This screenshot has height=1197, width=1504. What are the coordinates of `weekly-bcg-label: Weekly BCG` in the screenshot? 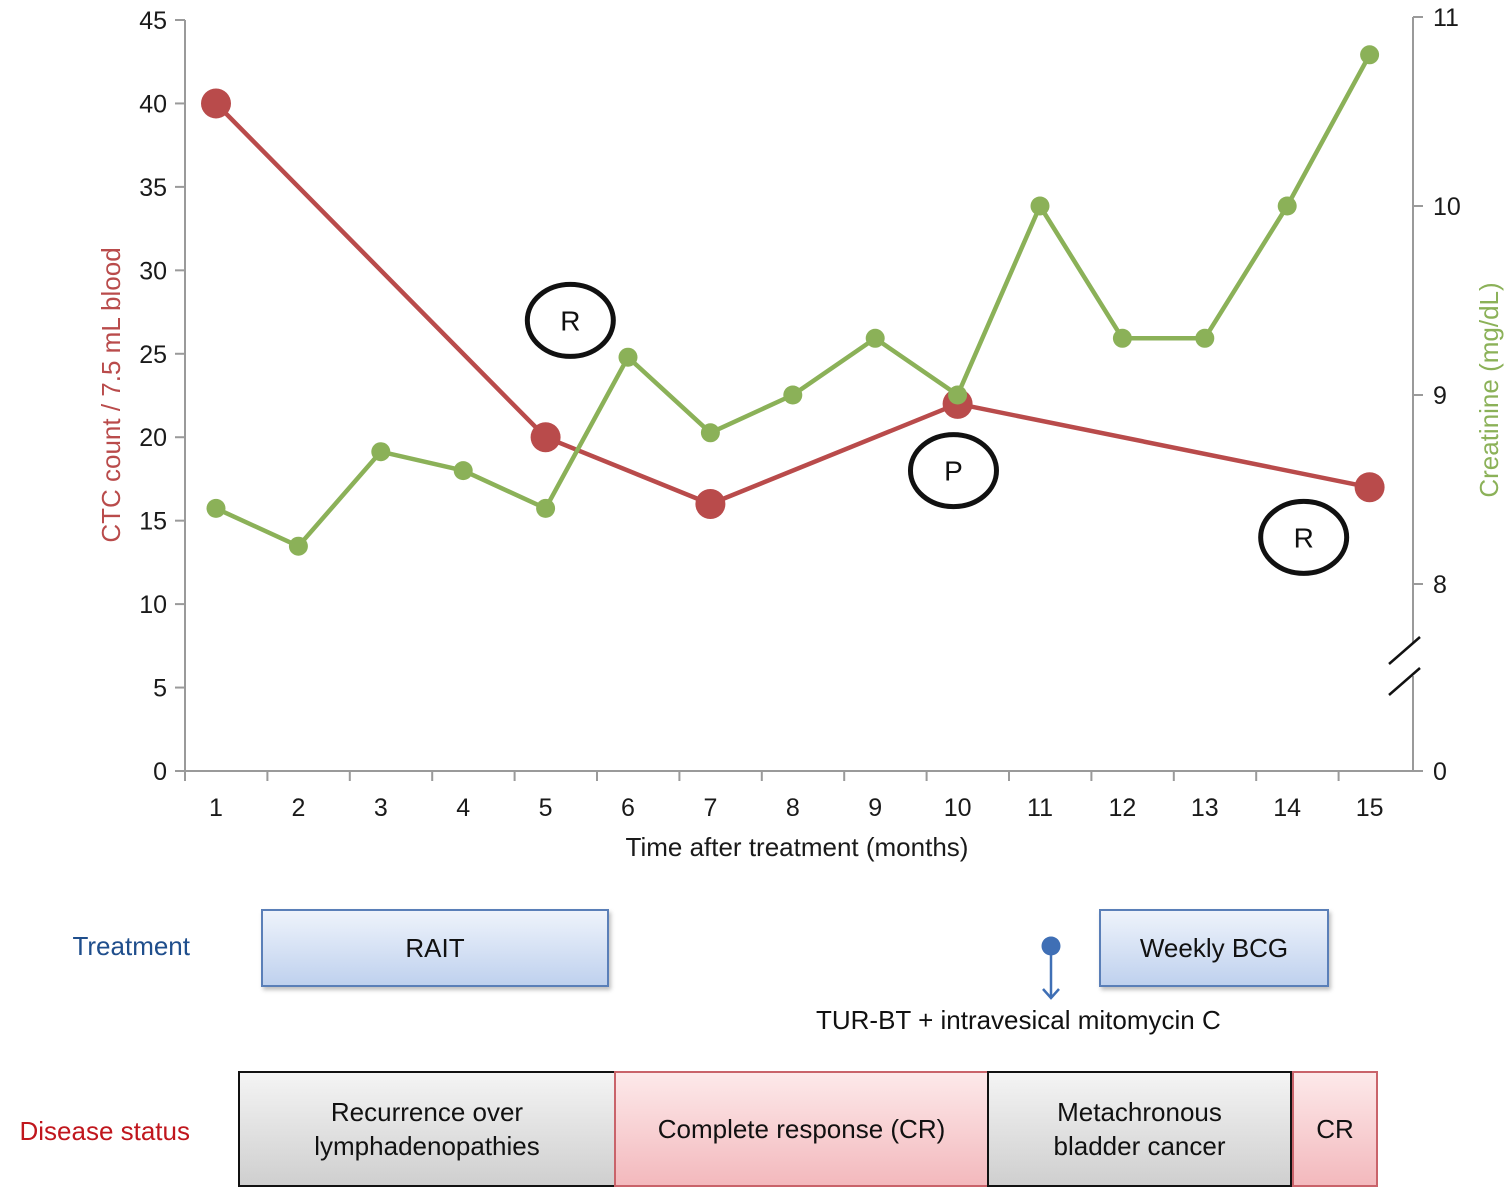 It's located at (1214, 948).